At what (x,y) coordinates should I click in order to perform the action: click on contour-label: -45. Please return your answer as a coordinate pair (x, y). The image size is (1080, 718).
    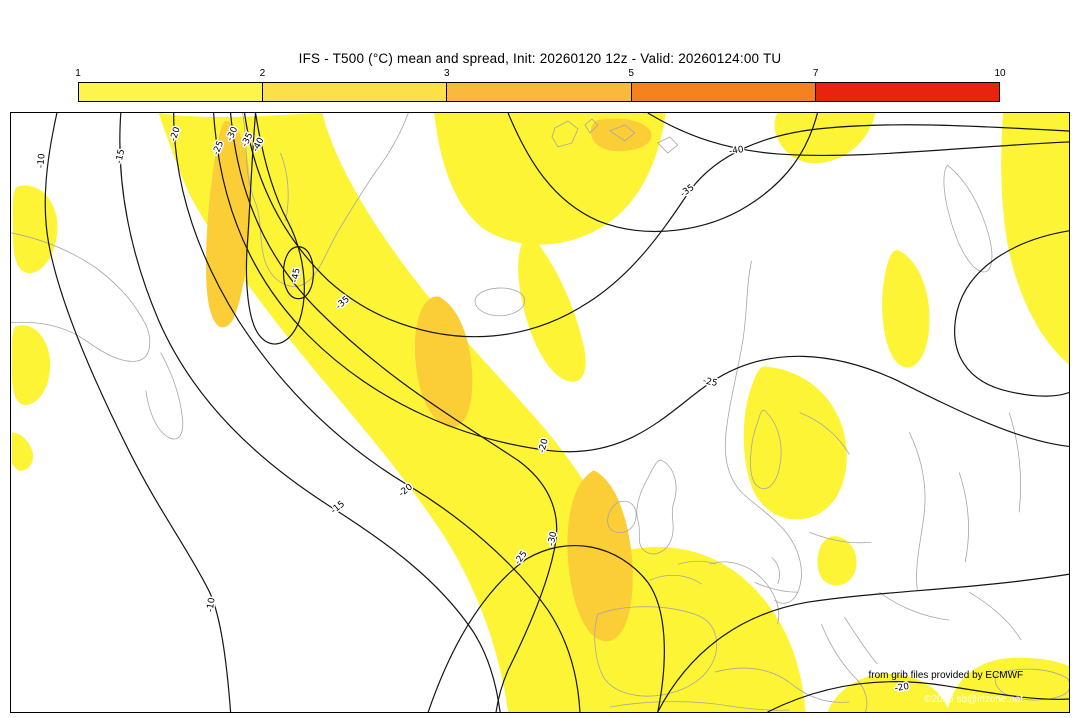
    Looking at the image, I should click on (296, 275).